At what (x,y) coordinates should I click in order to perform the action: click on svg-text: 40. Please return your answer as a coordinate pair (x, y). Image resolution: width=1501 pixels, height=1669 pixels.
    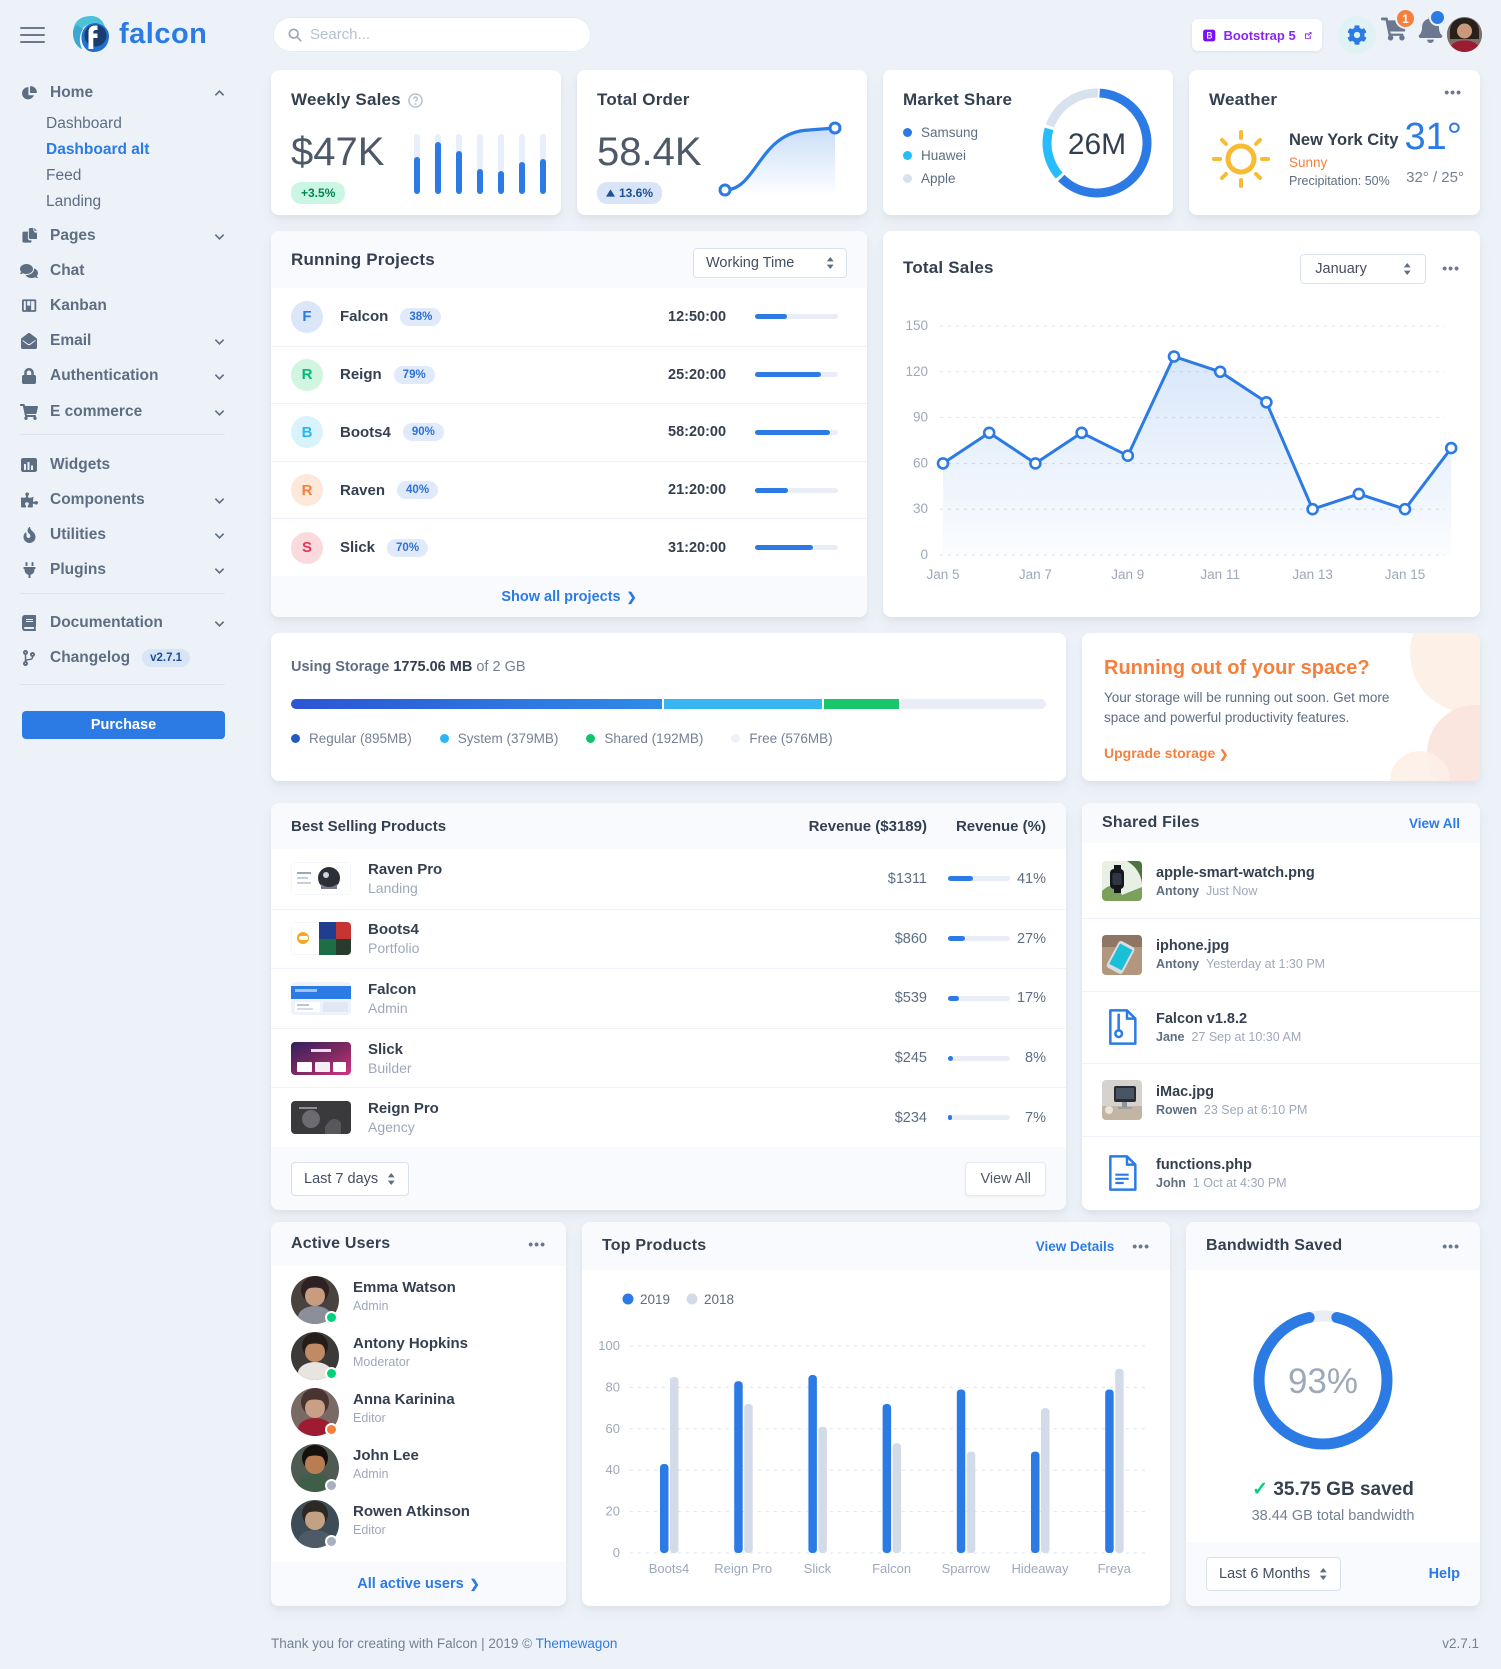
    Looking at the image, I should click on (613, 1469).